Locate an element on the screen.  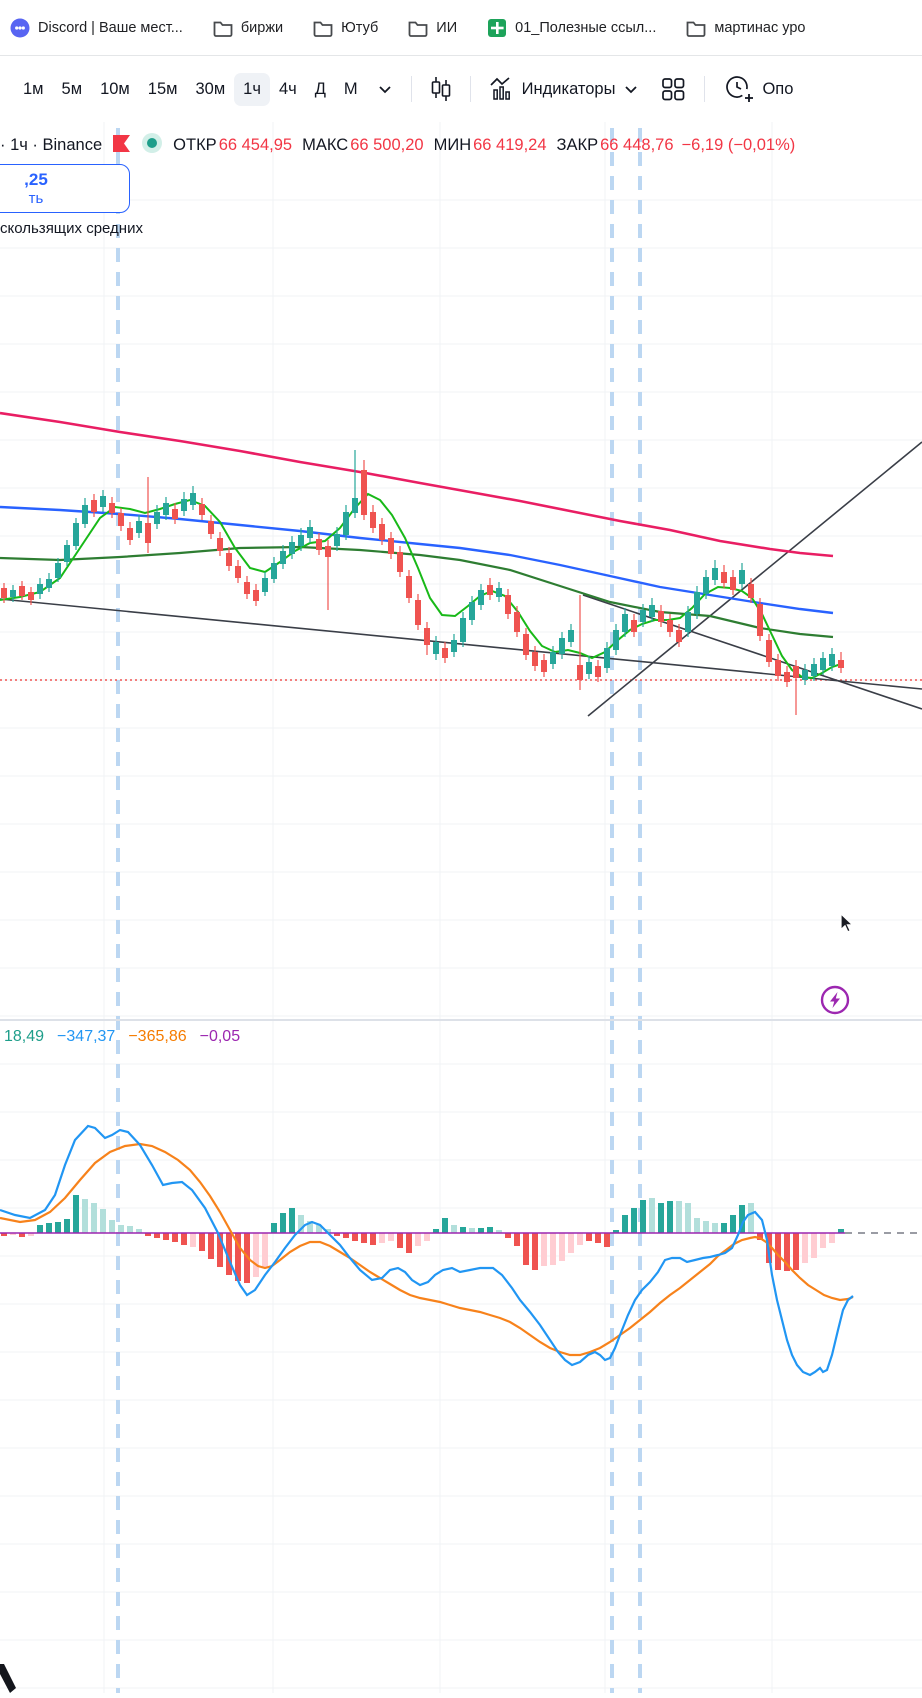
open-label: ОТКР is located at coordinates (195, 145).